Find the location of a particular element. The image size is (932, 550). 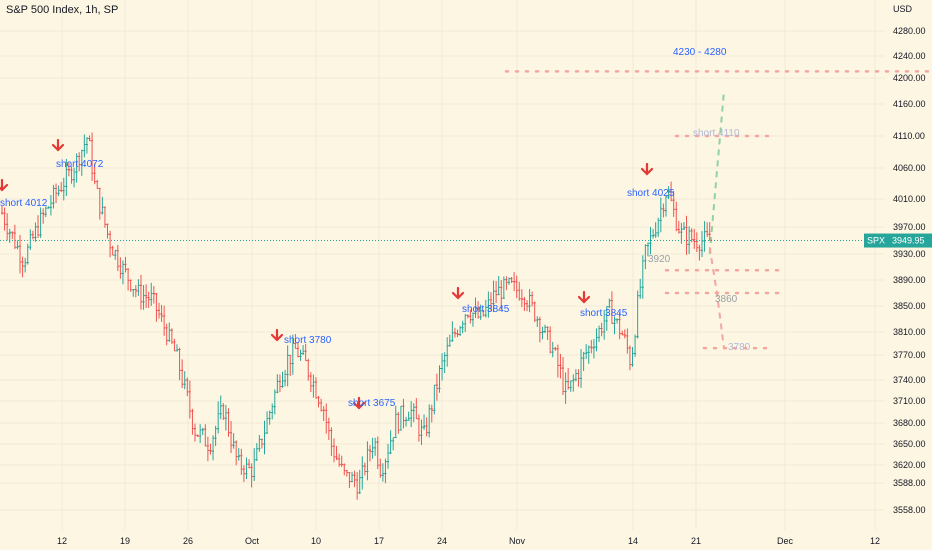

y-tick-label: 3558.00 is located at coordinates (909, 510).